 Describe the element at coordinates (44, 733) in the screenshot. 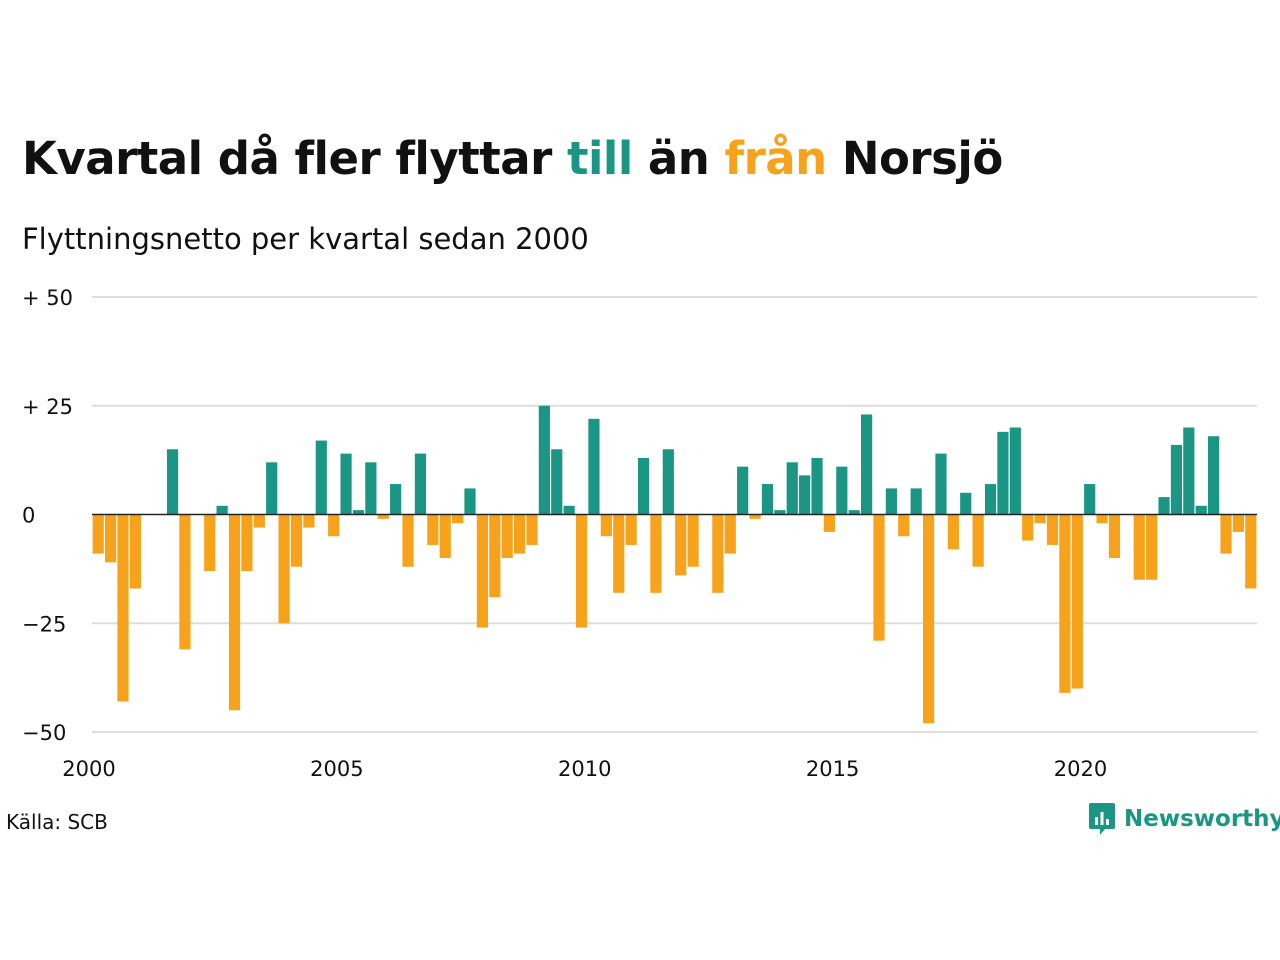

I see `y-tick-label: −50` at that location.